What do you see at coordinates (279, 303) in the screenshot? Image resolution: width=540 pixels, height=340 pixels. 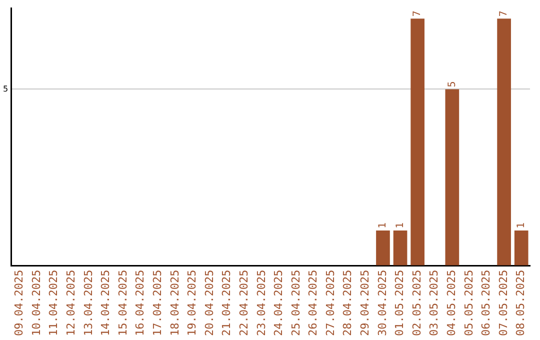 I see `x-tick-label: 24.04.2025` at bounding box center [279, 303].